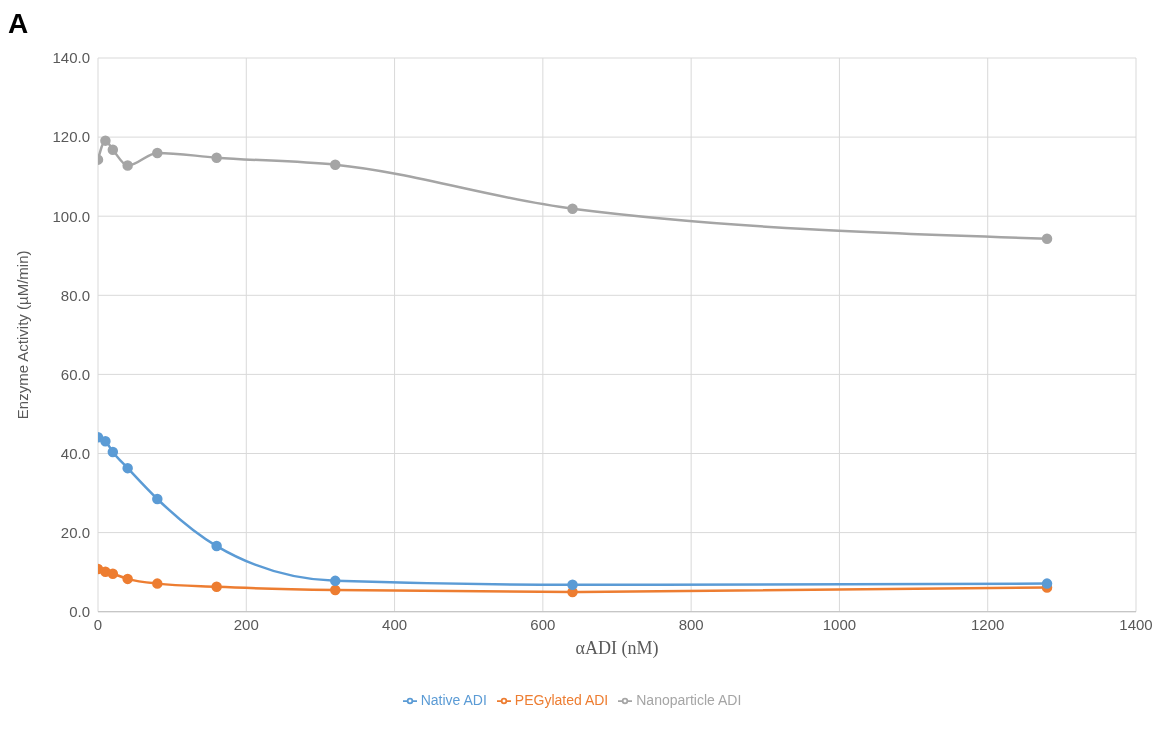 The image size is (1164, 736). Describe the element at coordinates (561, 699) in the screenshot. I see `legend-label: PEGylated ADI` at that location.